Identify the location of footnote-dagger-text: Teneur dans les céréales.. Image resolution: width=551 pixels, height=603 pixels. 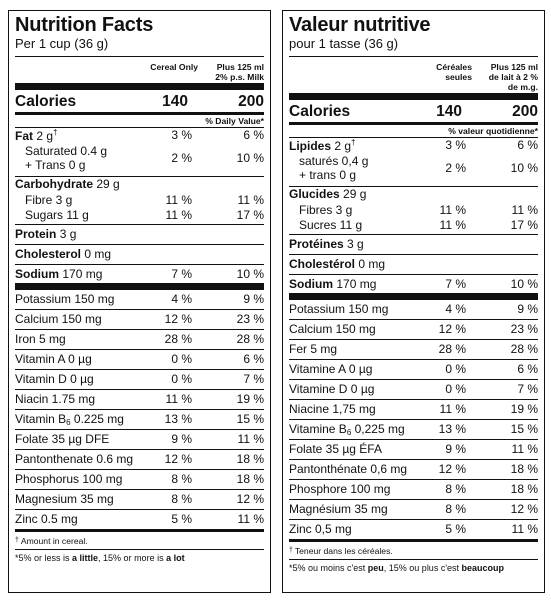
(343, 551).